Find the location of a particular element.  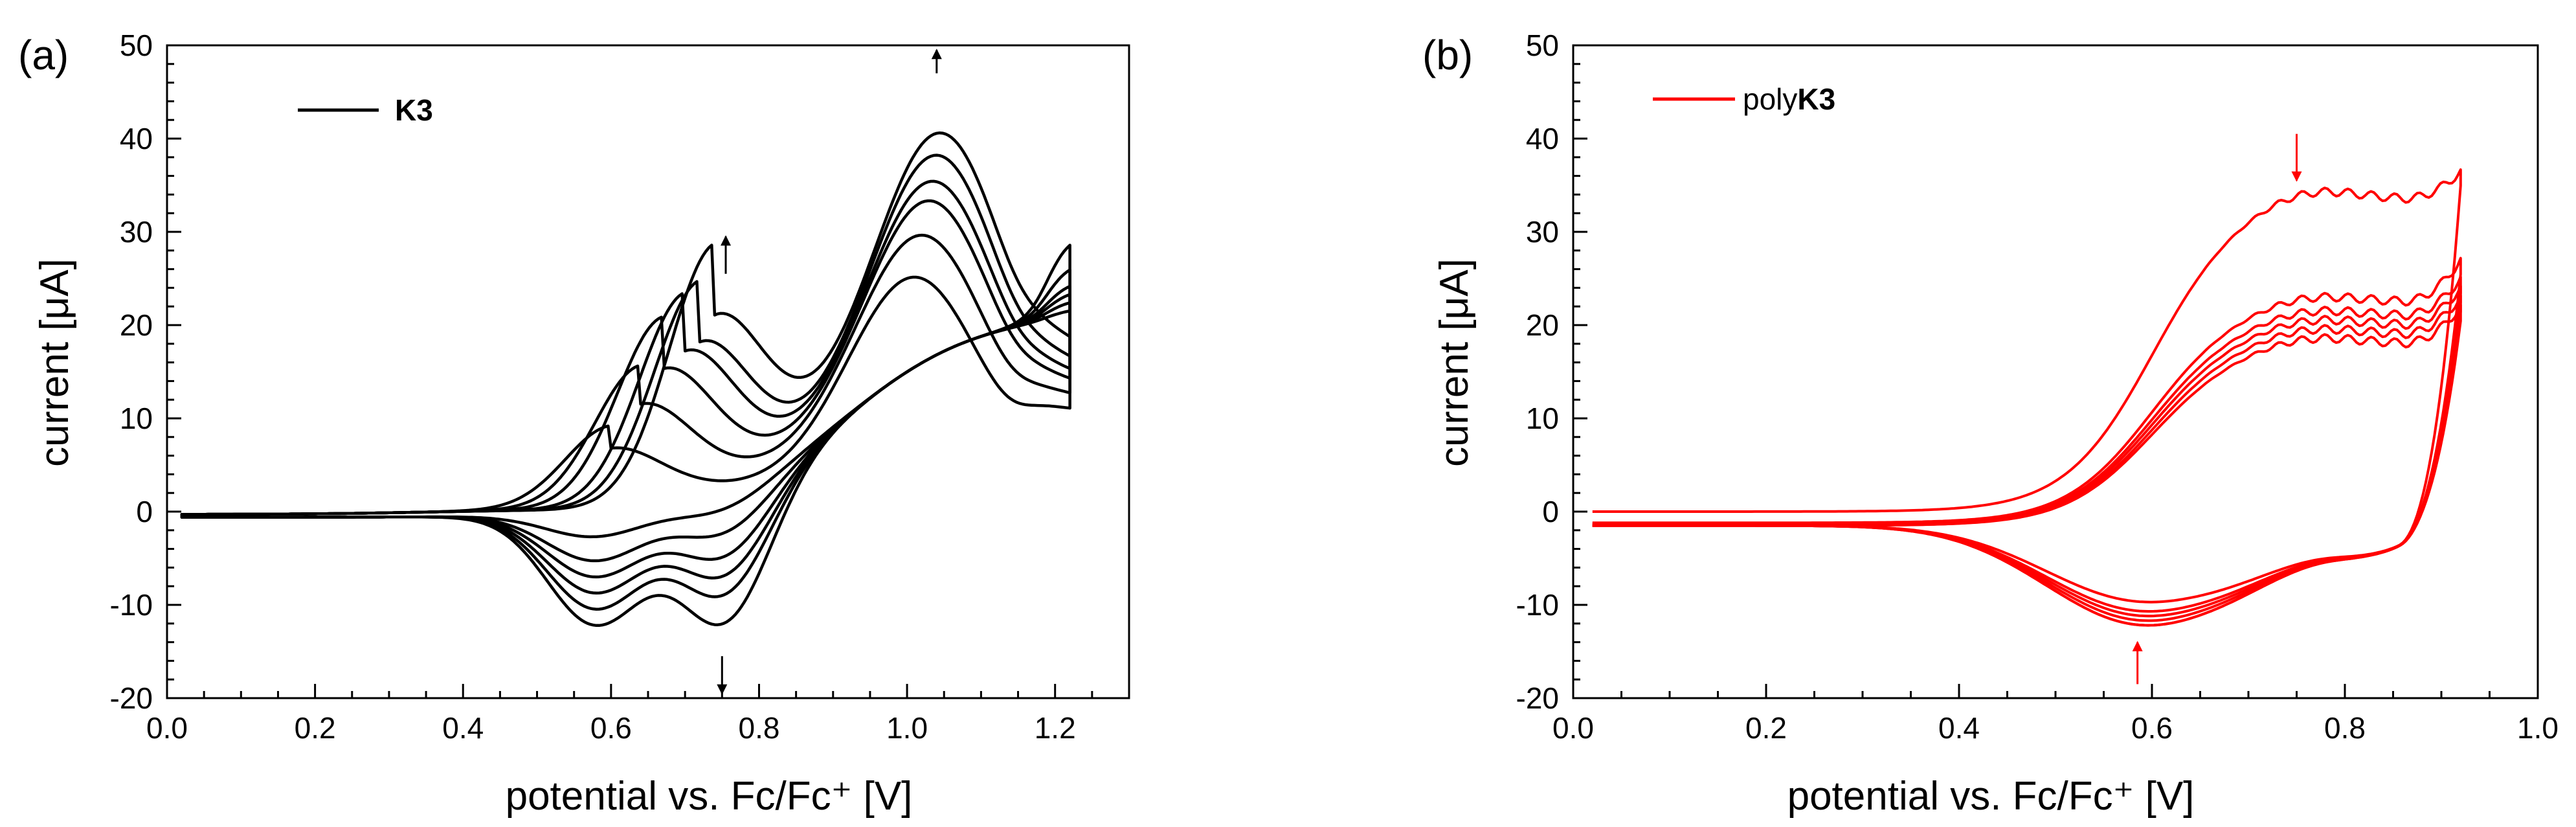

panel-a-y-tick-label: 30 is located at coordinates (136, 232).